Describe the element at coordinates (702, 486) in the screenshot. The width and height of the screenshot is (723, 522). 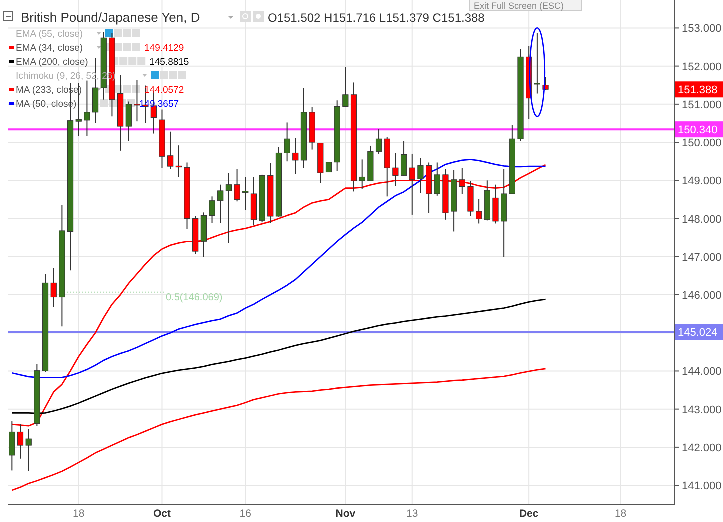
I see `y-tick-label: 141.000` at that location.